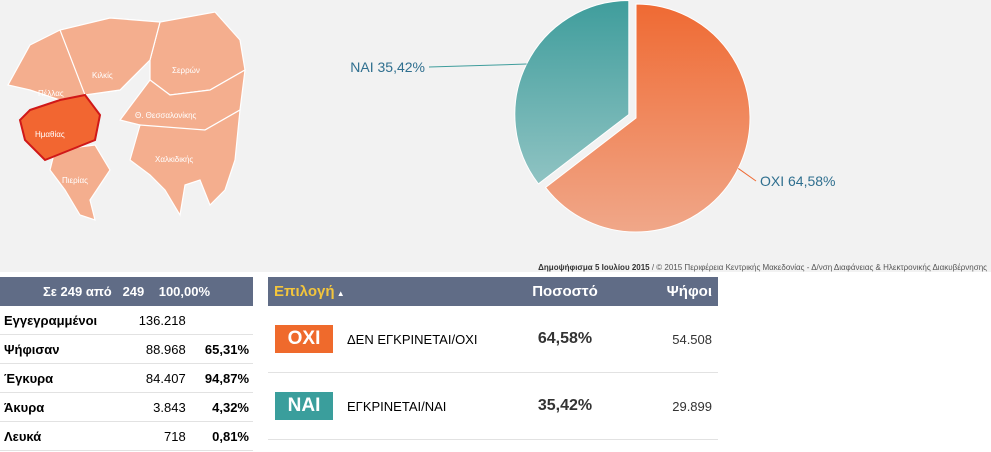  What do you see at coordinates (184, 291) in the screenshot?
I see `header-text: 100,00%` at bounding box center [184, 291].